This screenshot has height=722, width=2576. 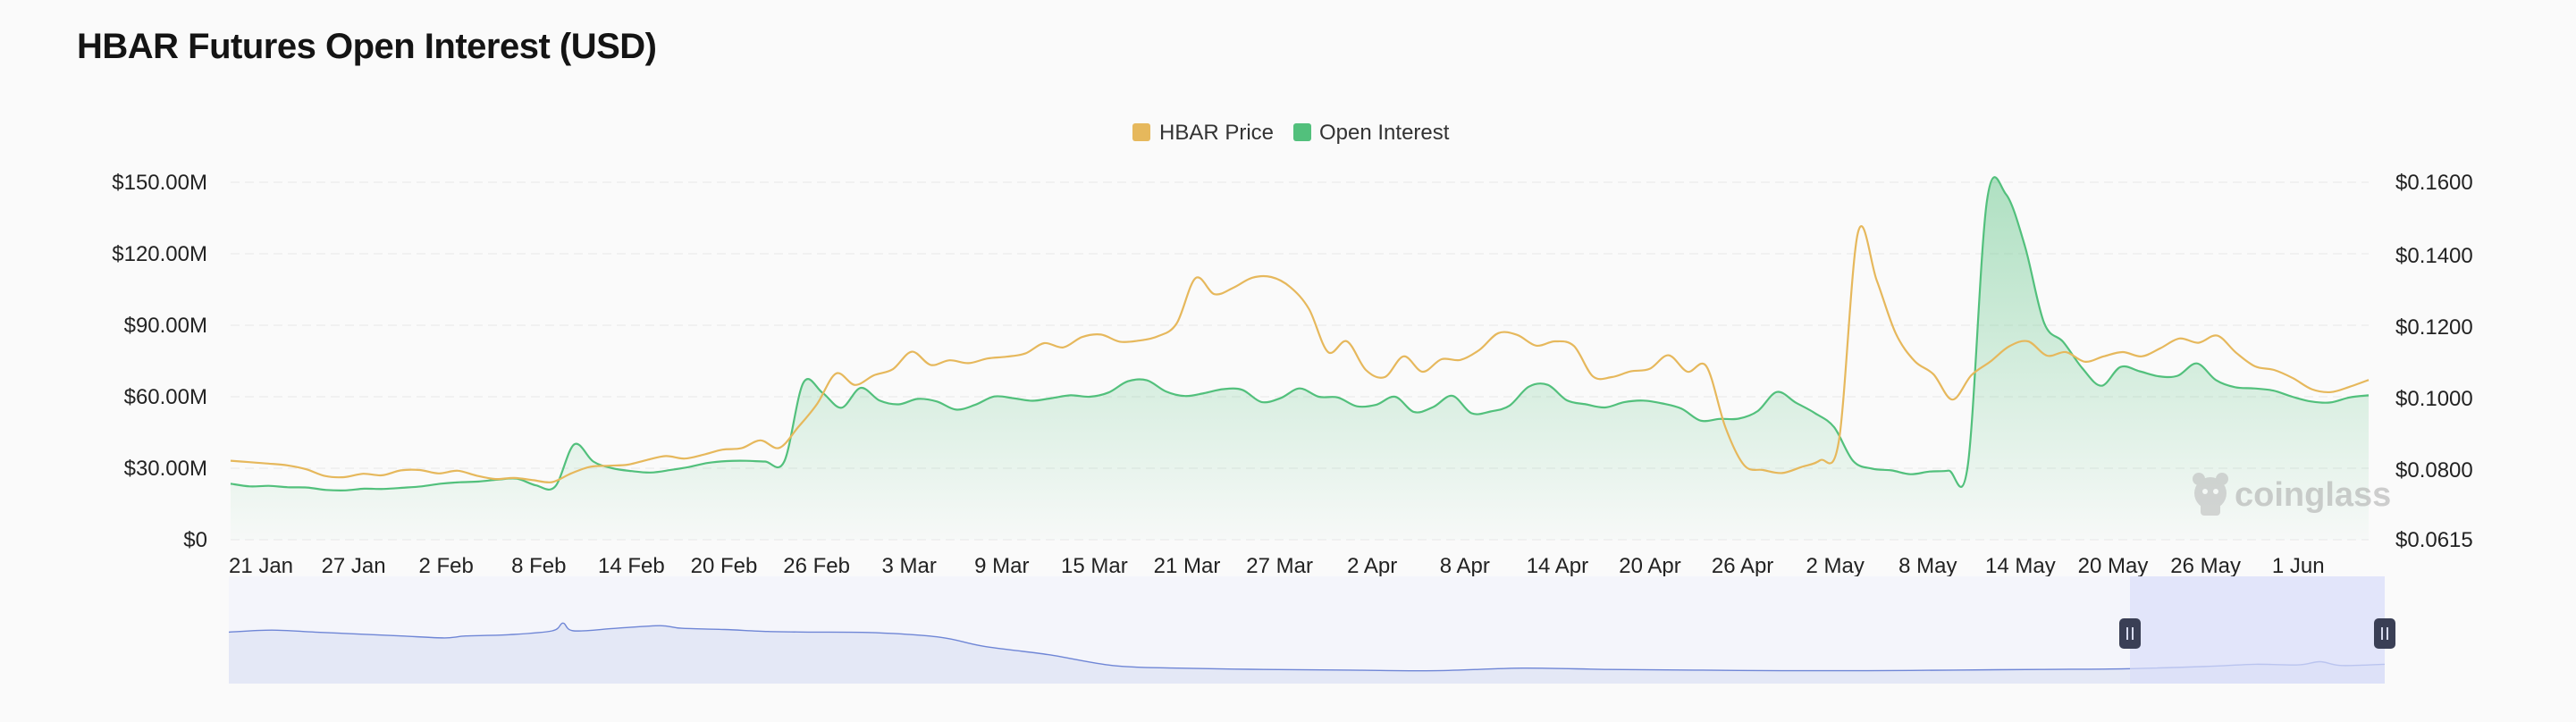 I want to click on coinglass-wordmark: coinglass, so click(x=2313, y=495).